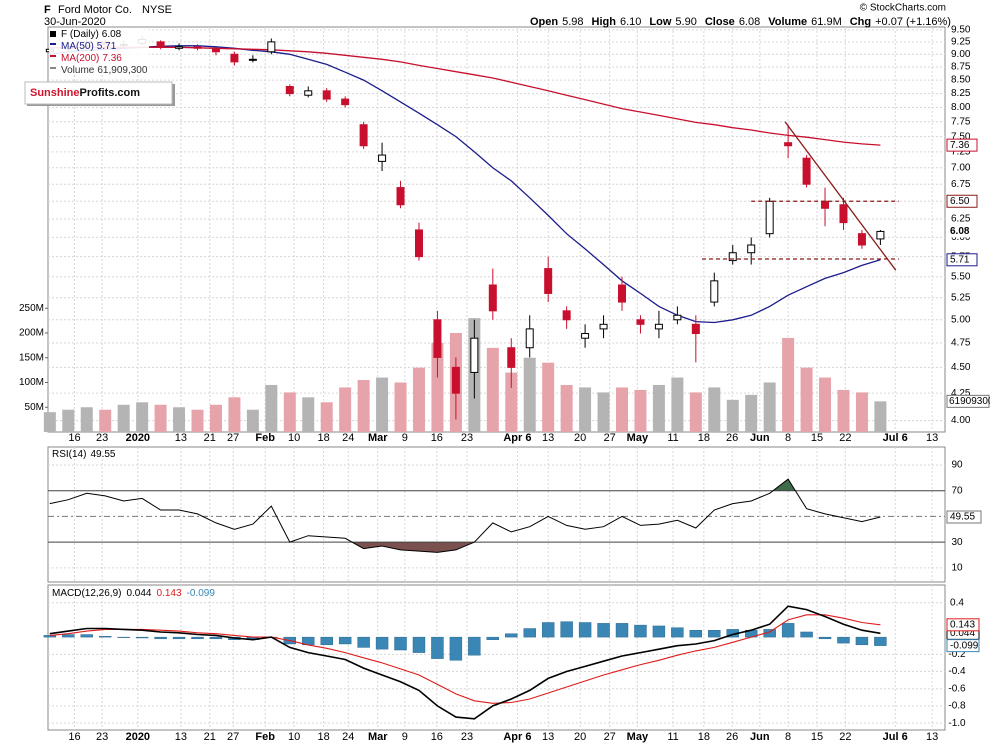  Describe the element at coordinates (957, 465) in the screenshot. I see `rsi-tick-label: 90` at that location.